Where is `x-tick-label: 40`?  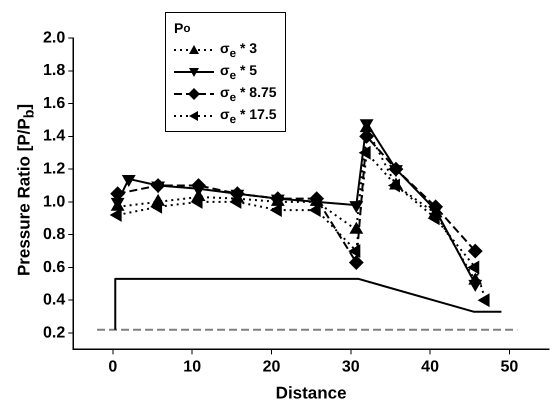
x-tick-label: 40 is located at coordinates (430, 367).